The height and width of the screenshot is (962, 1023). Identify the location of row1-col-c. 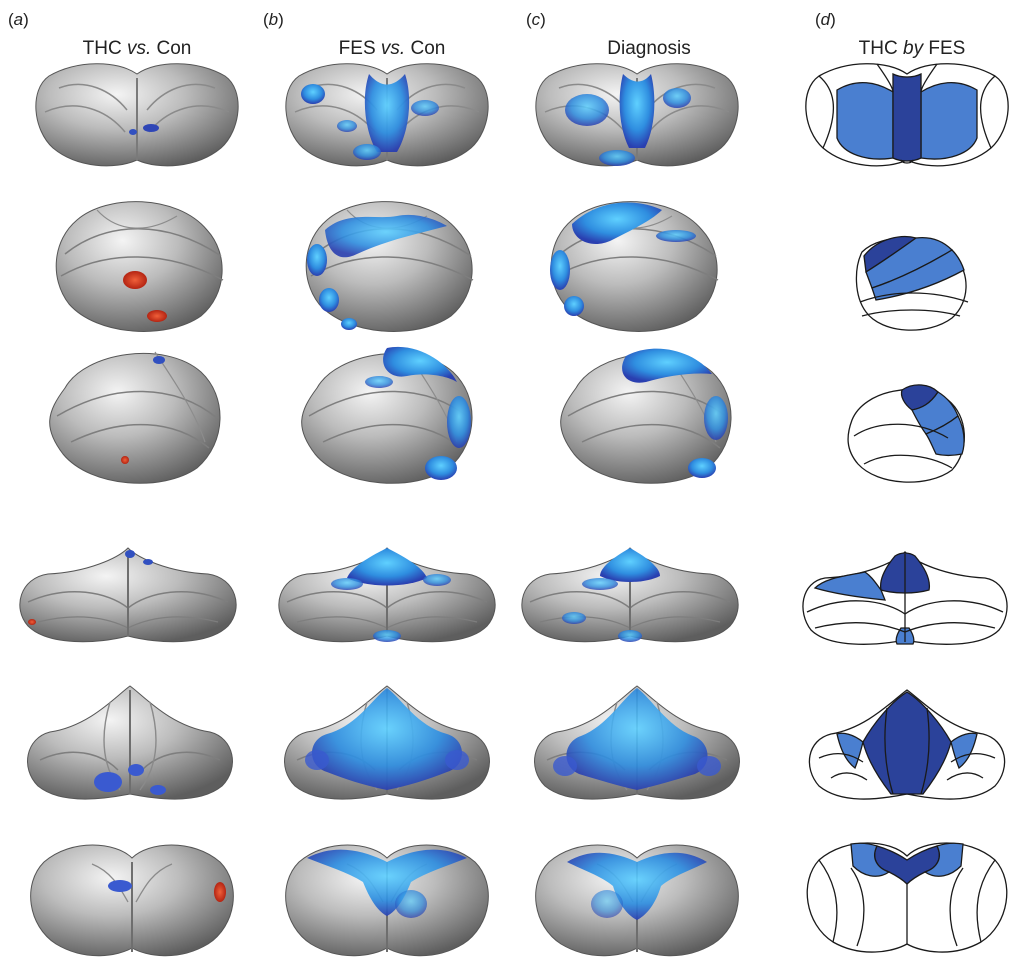
(637, 114).